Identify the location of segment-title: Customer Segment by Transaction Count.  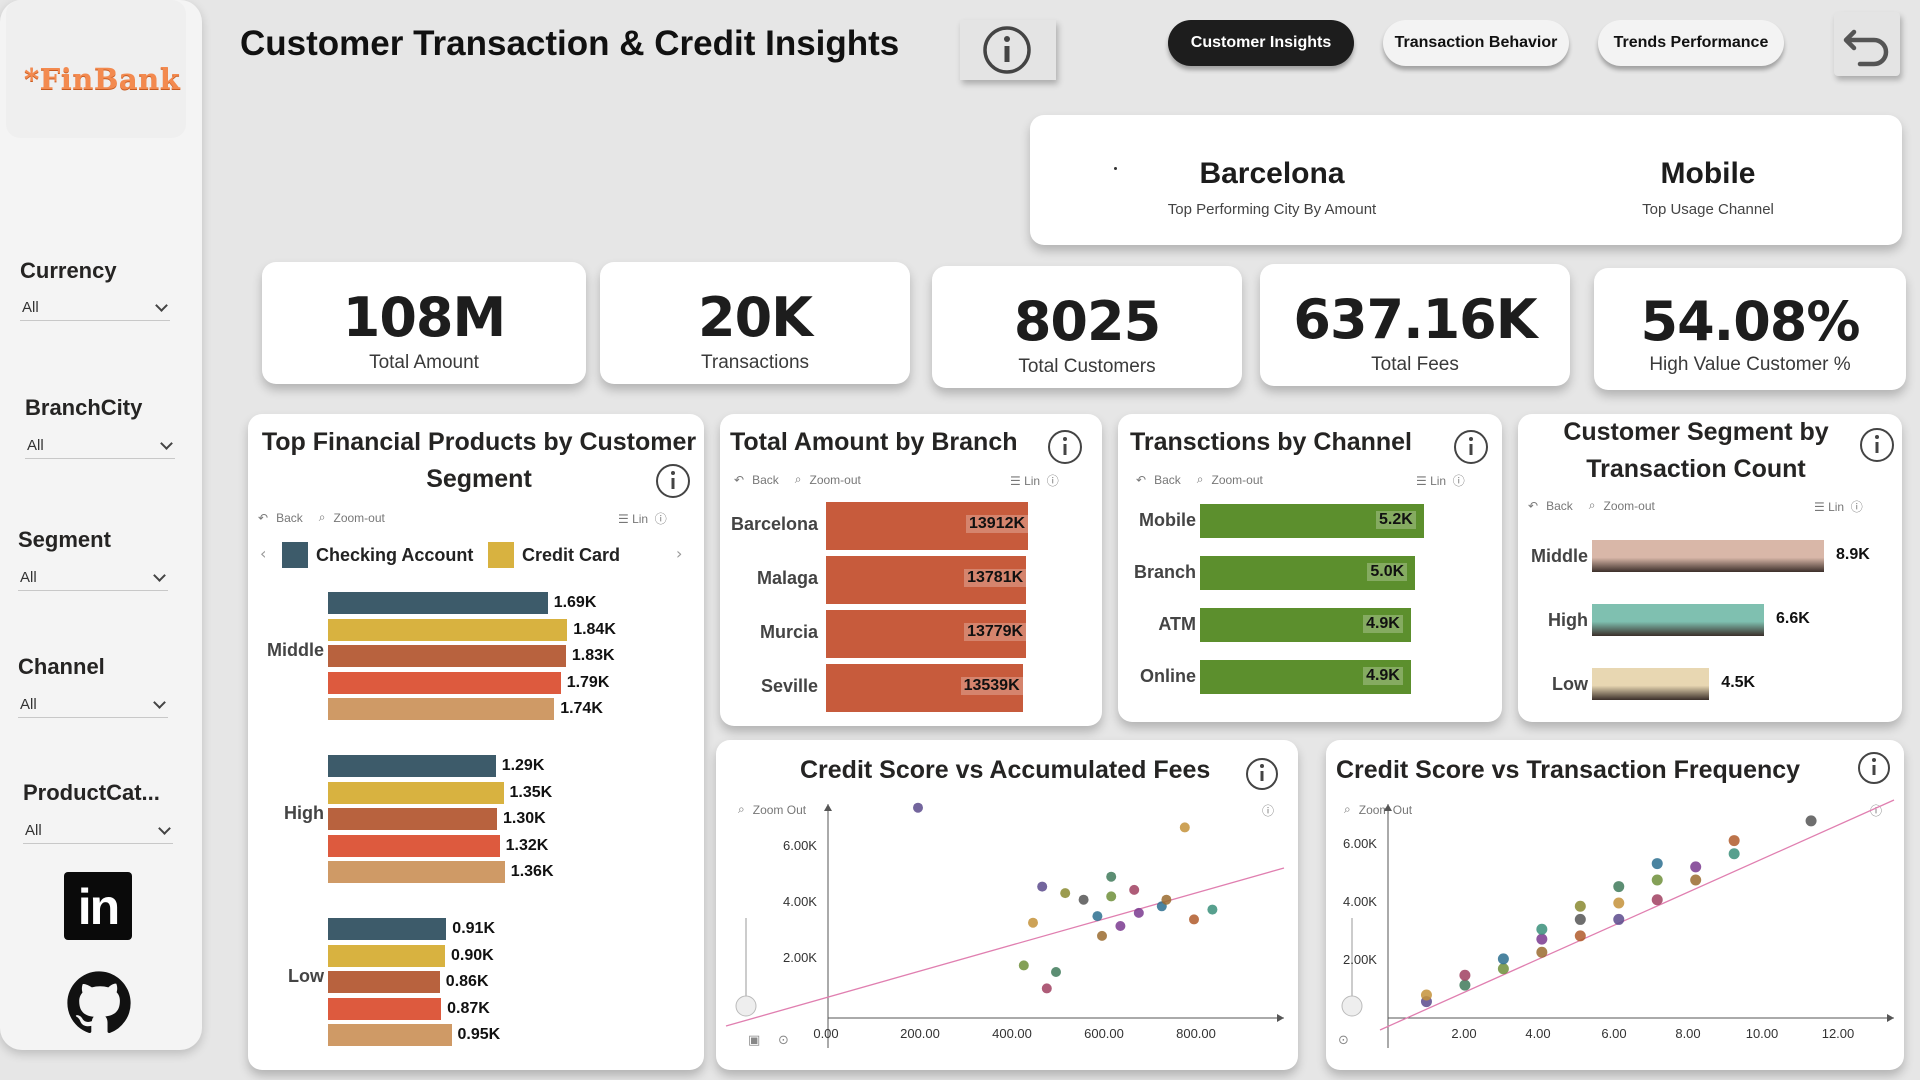
(1696, 451).